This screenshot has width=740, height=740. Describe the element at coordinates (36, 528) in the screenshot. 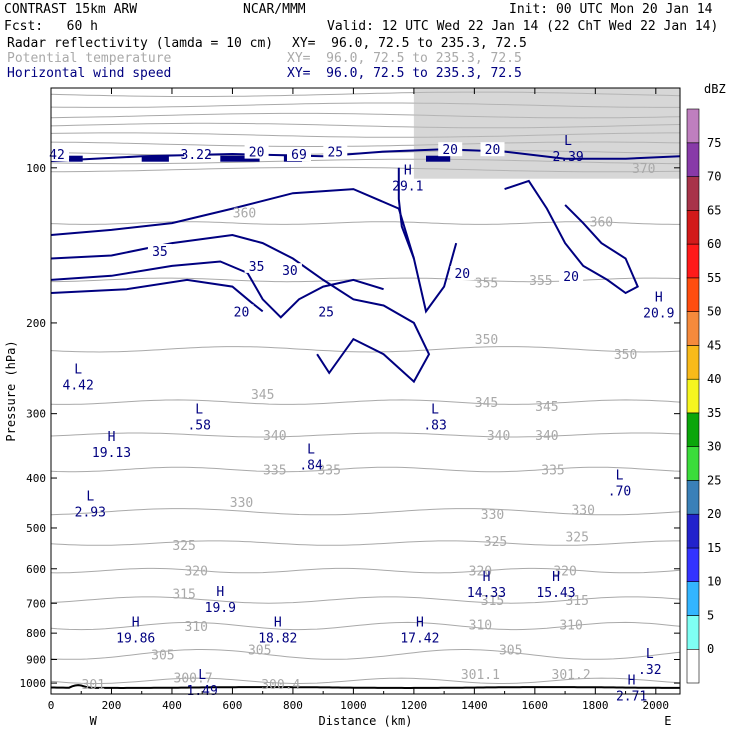

I see `y-tick-label: 500` at that location.